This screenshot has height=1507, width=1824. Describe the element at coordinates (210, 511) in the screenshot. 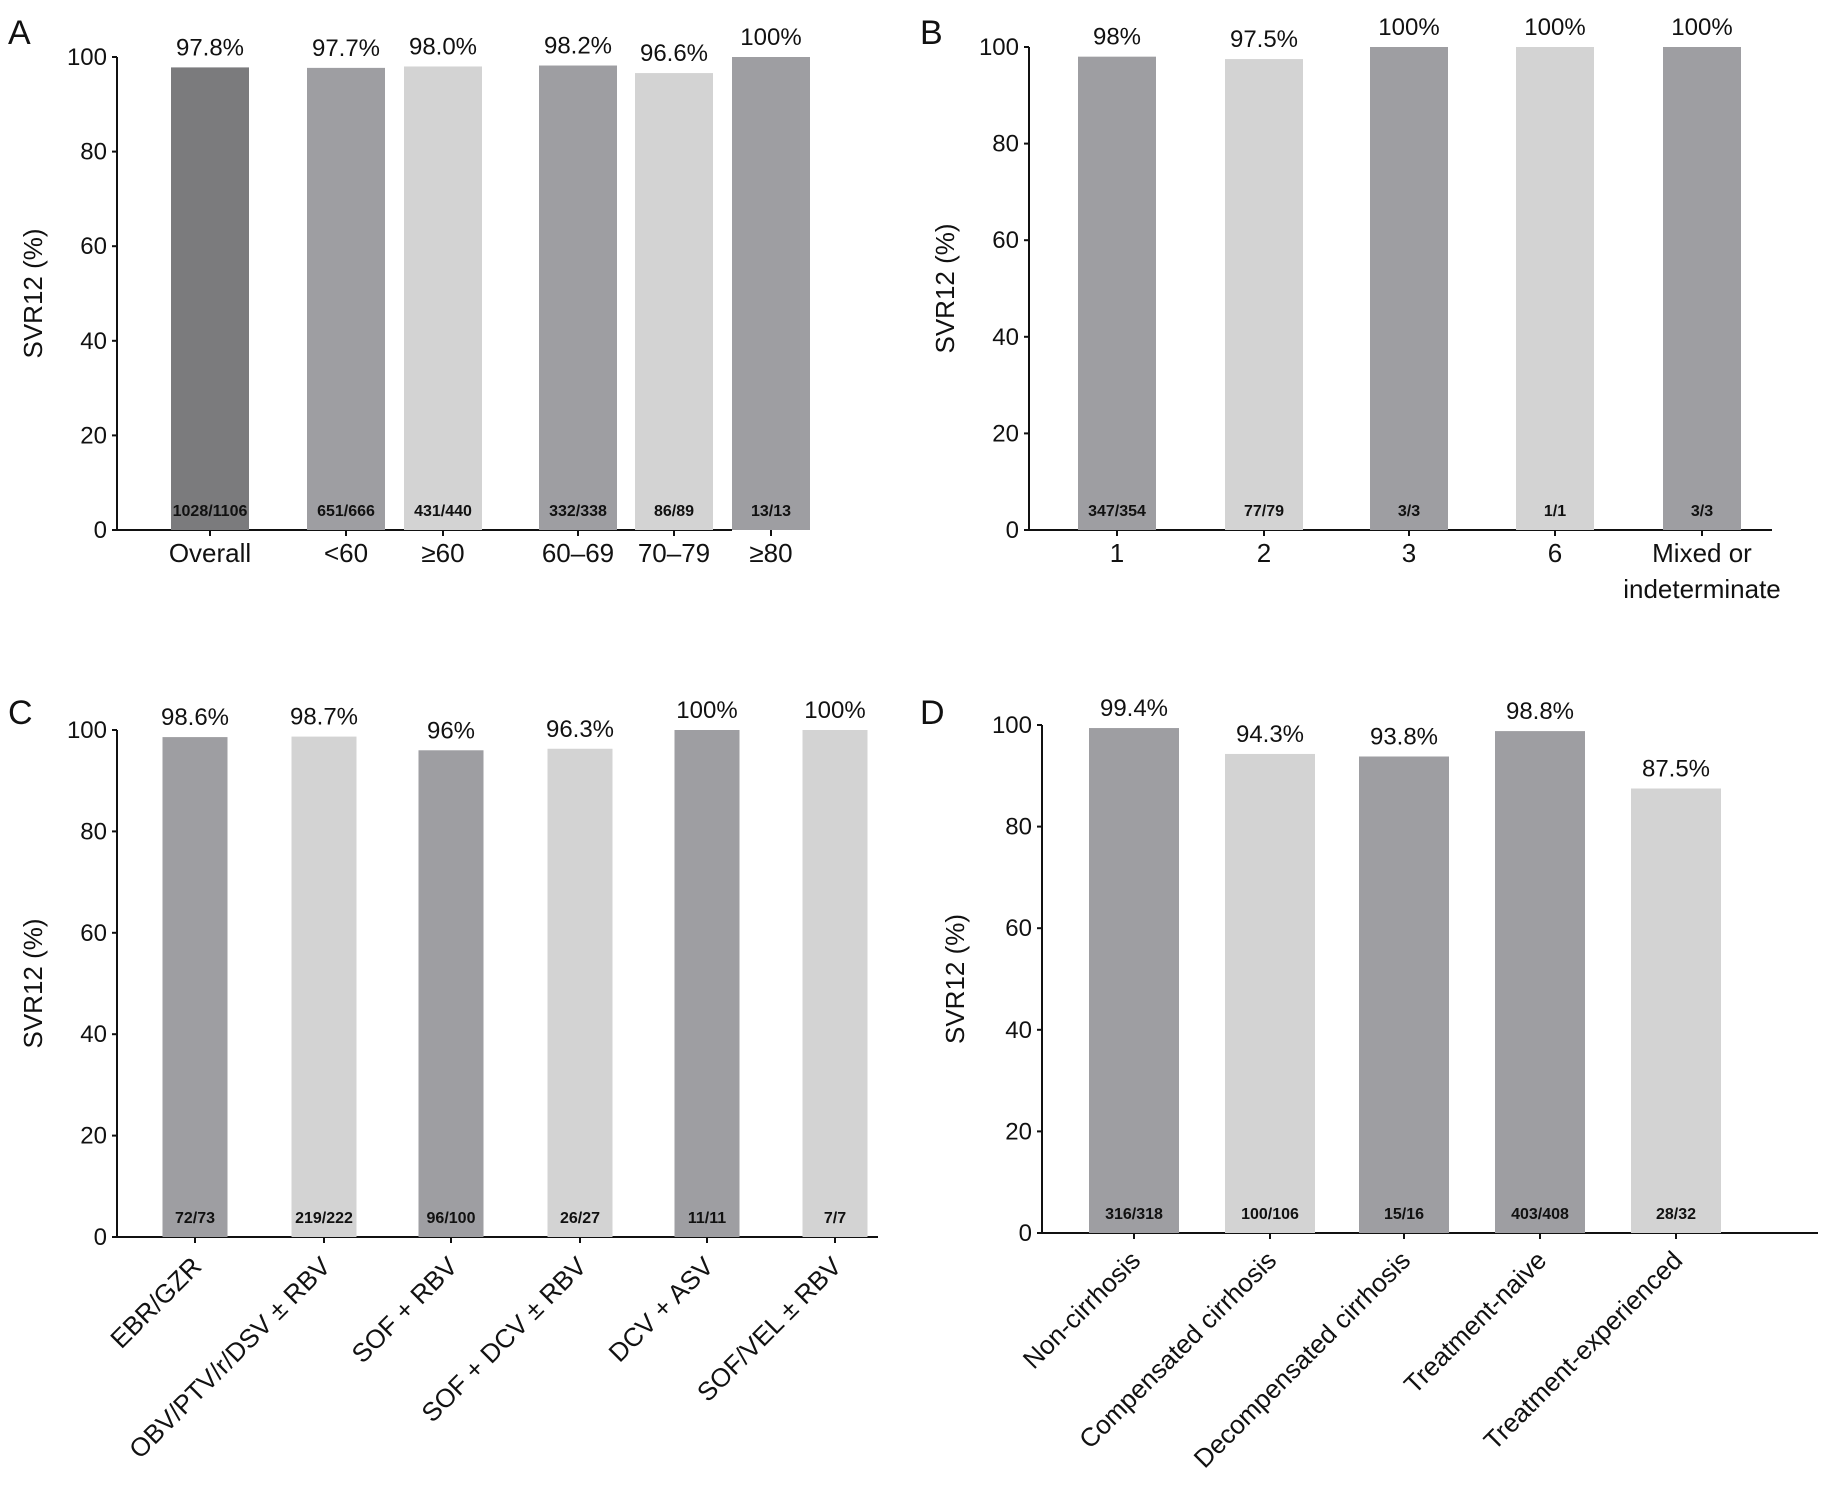

I see `count-label: 1028/1106` at that location.